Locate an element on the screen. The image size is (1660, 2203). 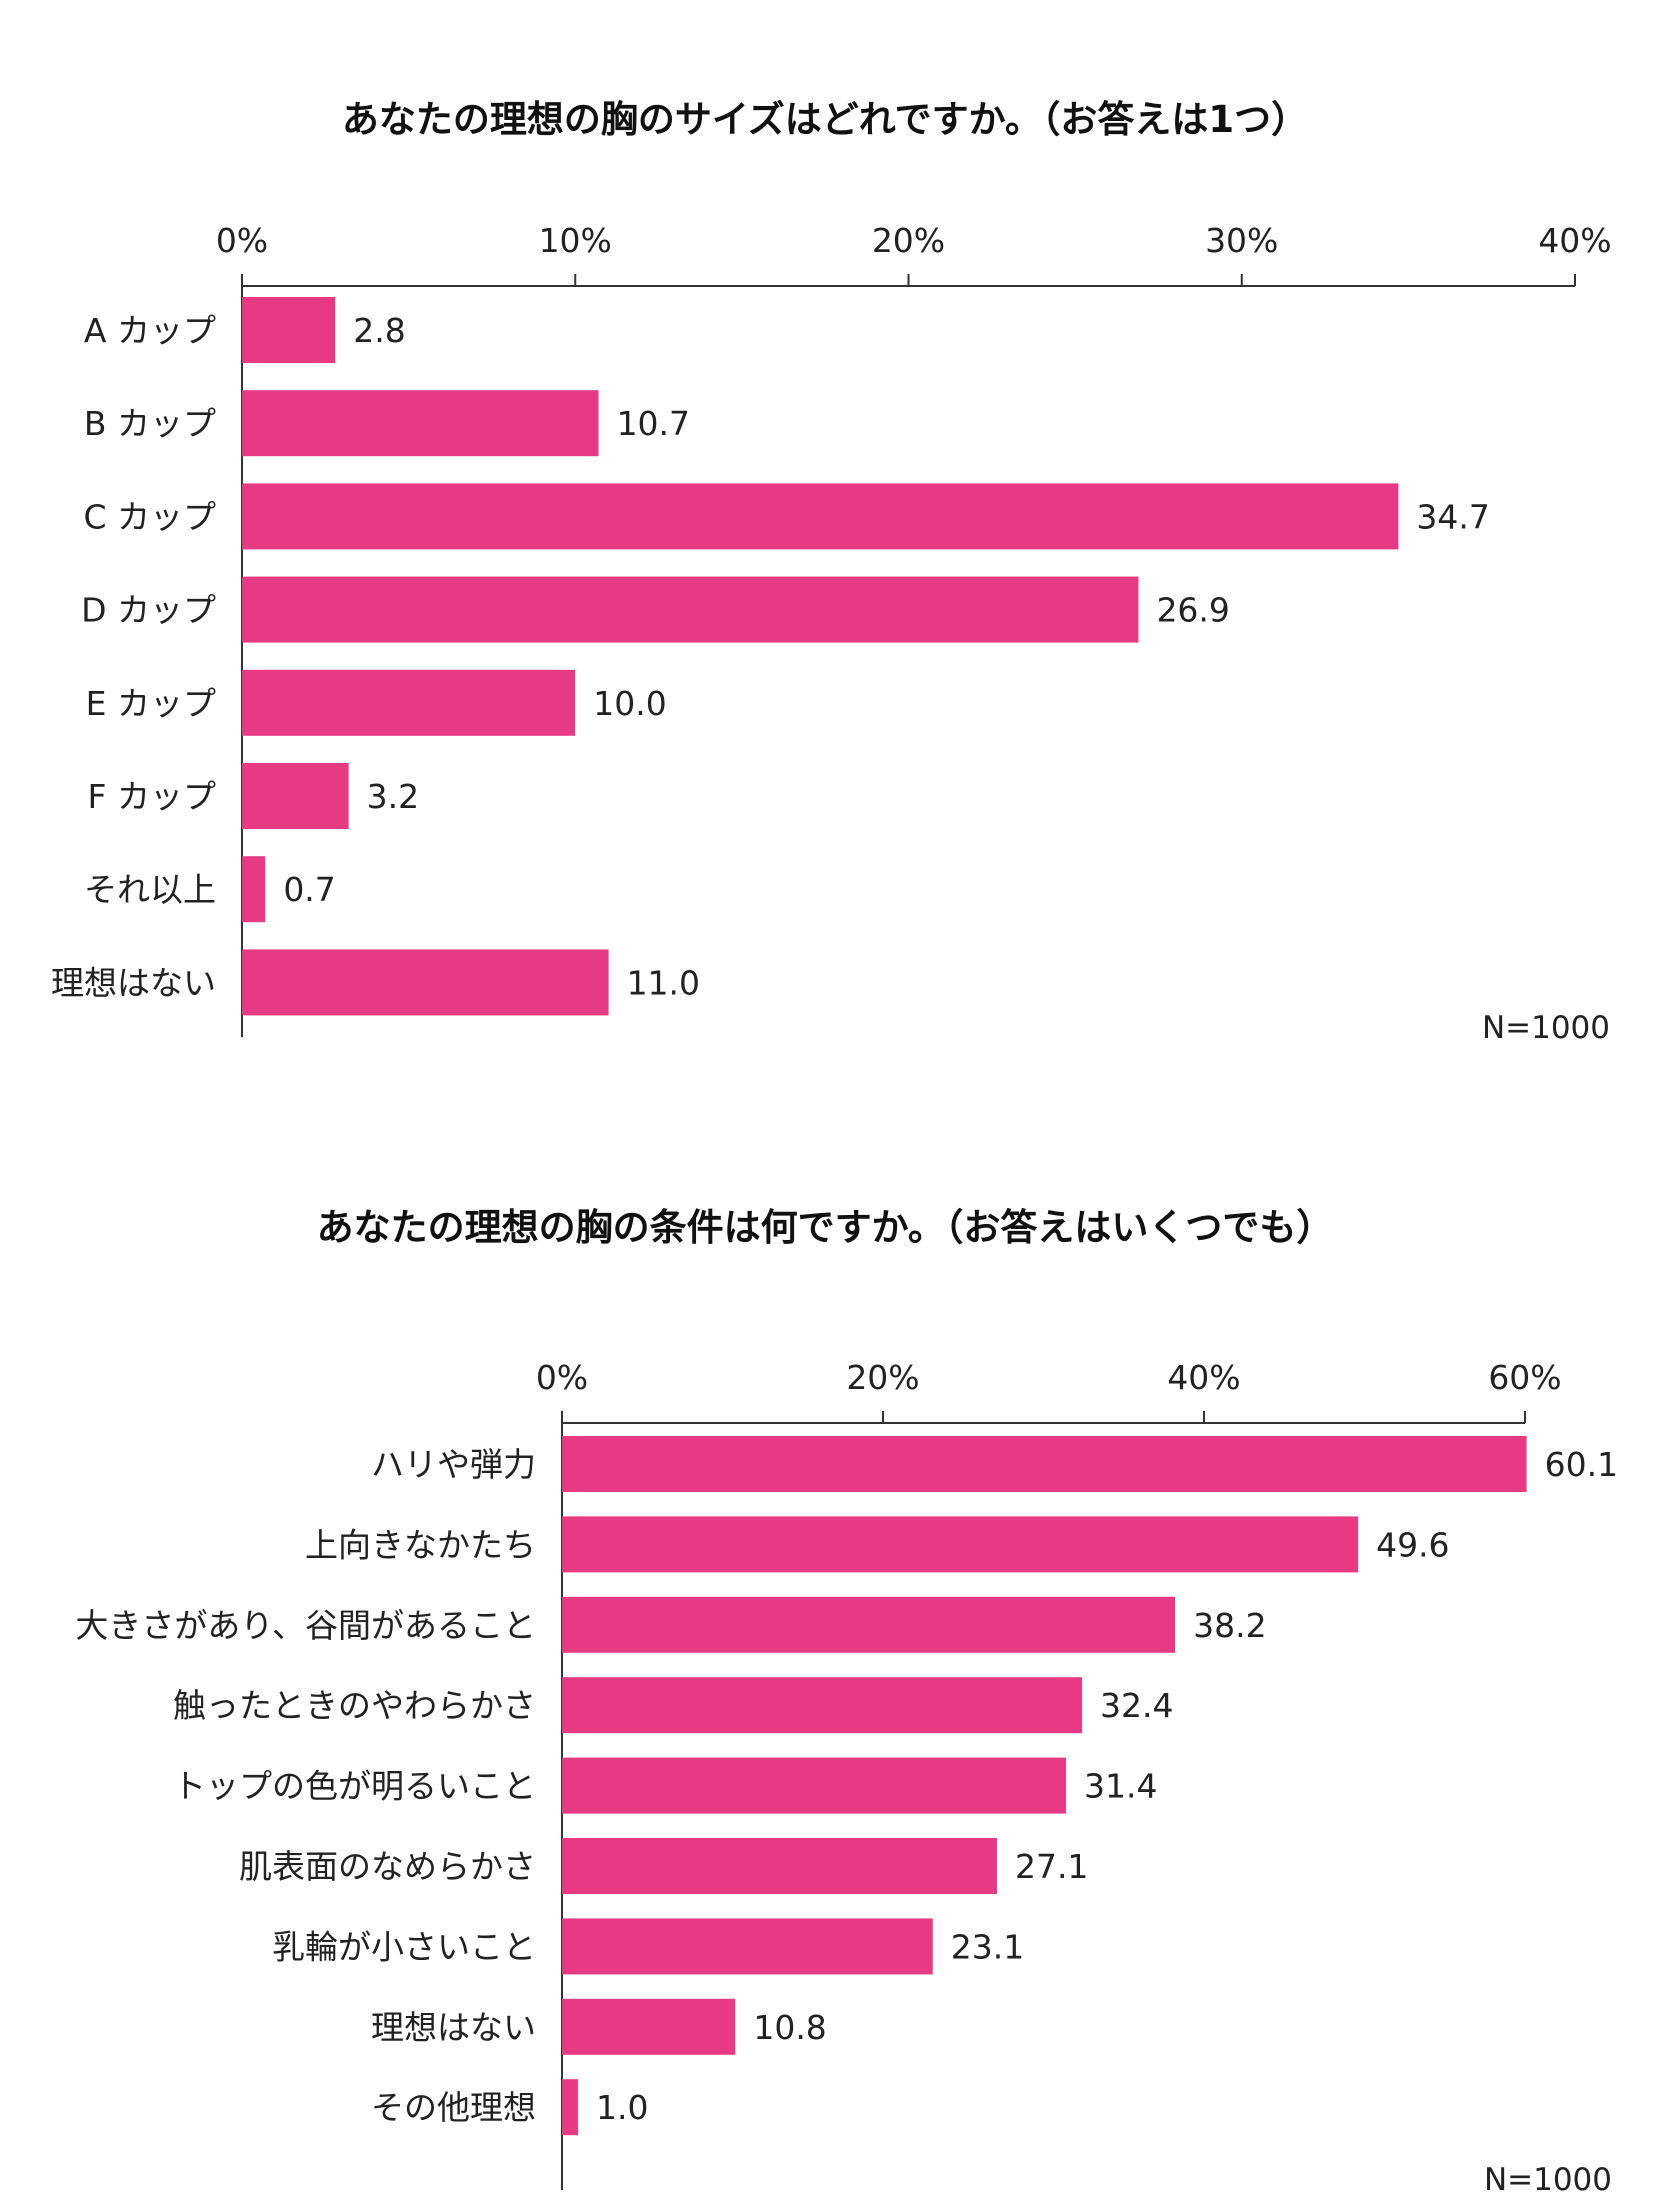
category-label: ハリや弾力 is located at coordinates (453, 1464).